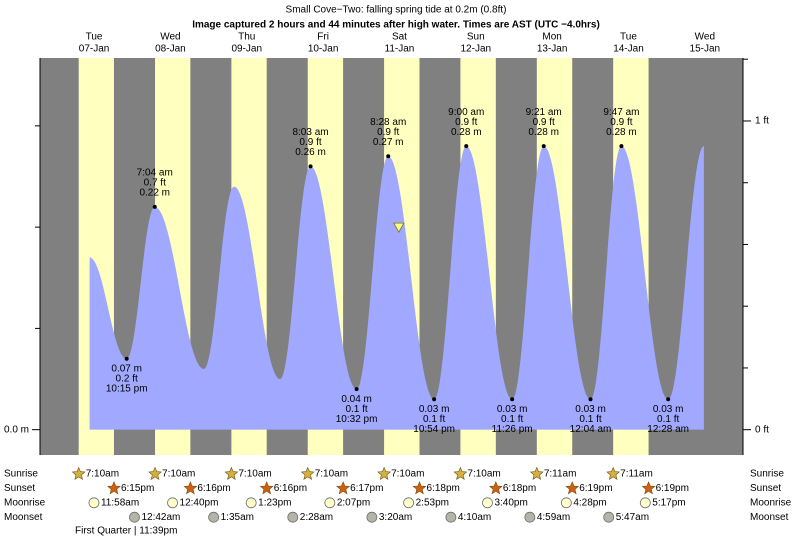 The width and height of the screenshot is (793, 538). Describe the element at coordinates (395, 517) in the screenshot. I see `row-time: 3:20am` at that location.